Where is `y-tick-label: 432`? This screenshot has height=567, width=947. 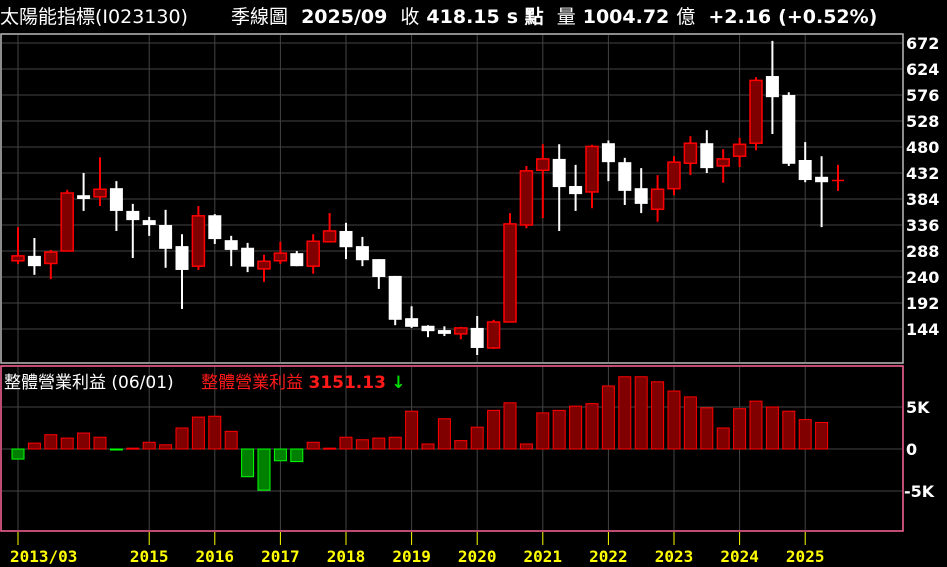
y-tick-label: 432 is located at coordinates (922, 173).